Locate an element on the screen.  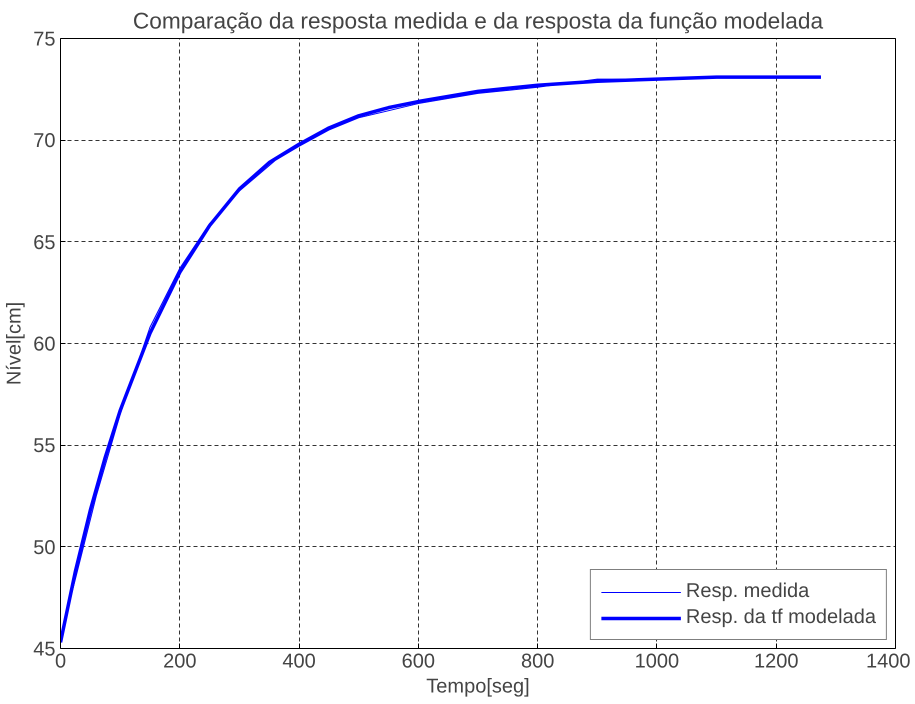
y-tick-label: 75 is located at coordinates (44, 39).